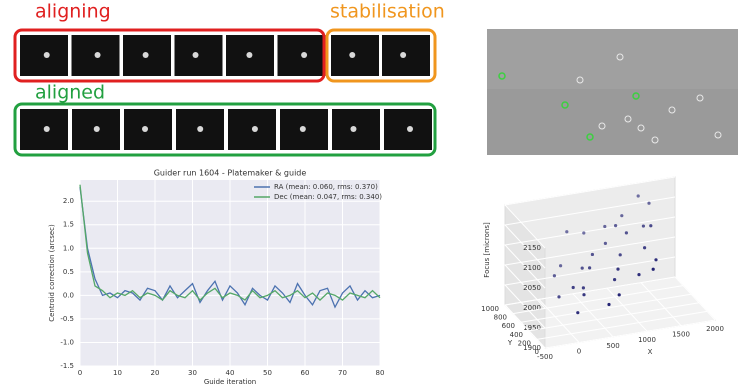 Image resolution: width=747 pixels, height=392 pixels. I want to click on x-tick-label: 1500, so click(681, 335).